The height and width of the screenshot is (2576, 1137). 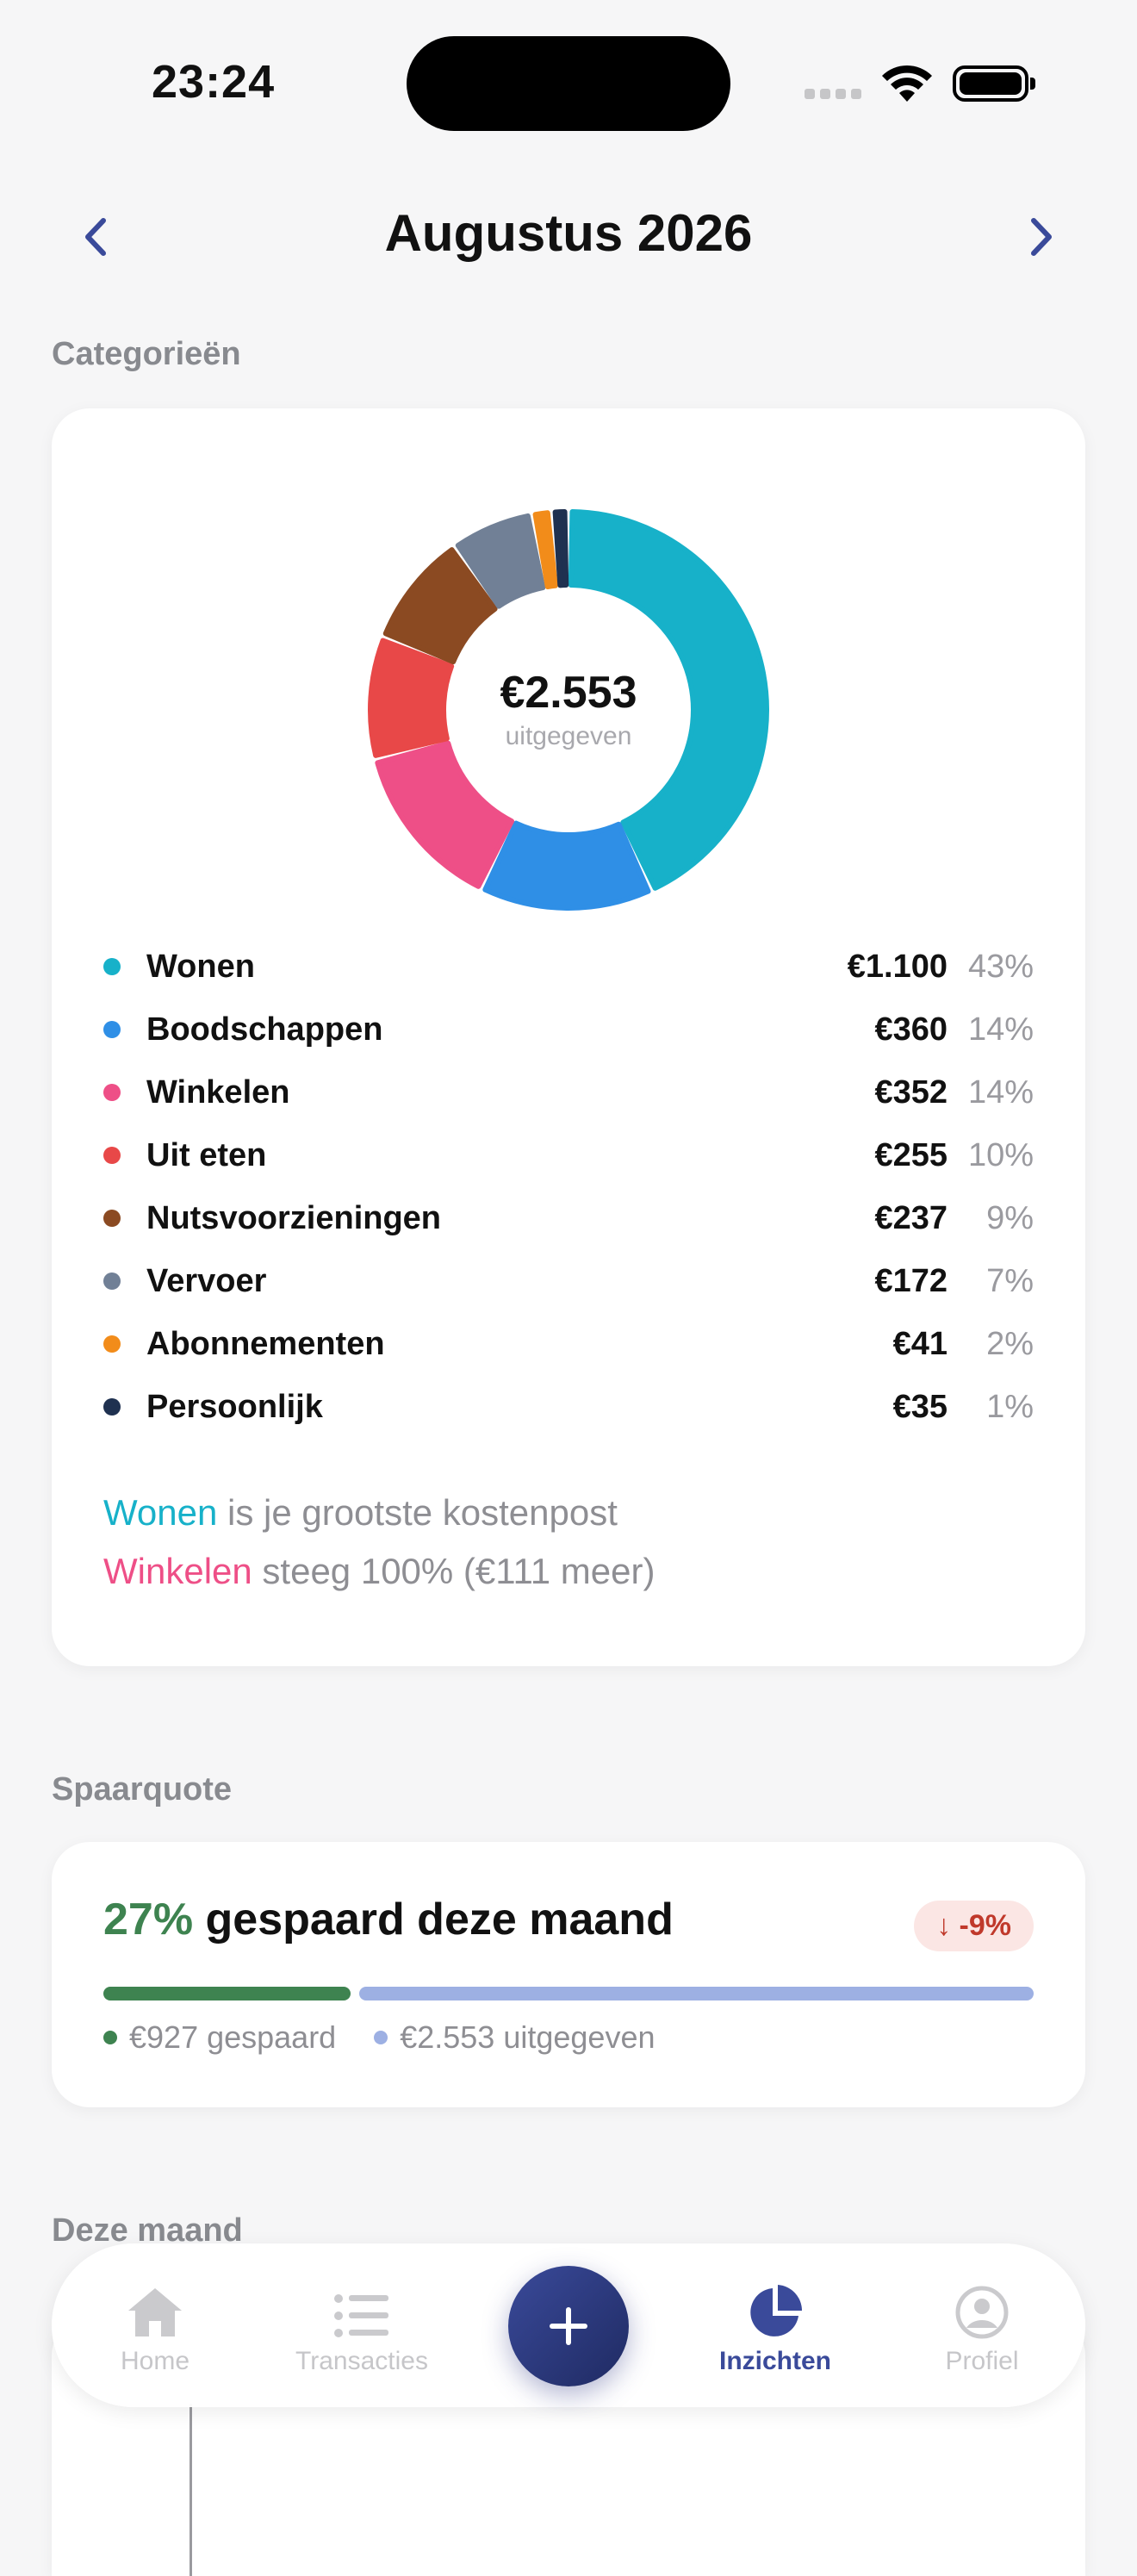 I want to click on donut-slice-nutsvoorzieningen, so click(x=440, y=606).